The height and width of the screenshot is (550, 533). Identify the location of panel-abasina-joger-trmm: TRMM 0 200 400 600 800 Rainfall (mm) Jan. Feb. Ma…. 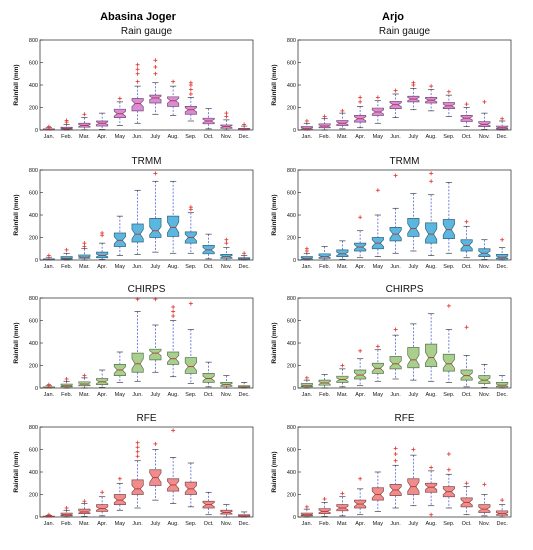
(133, 213).